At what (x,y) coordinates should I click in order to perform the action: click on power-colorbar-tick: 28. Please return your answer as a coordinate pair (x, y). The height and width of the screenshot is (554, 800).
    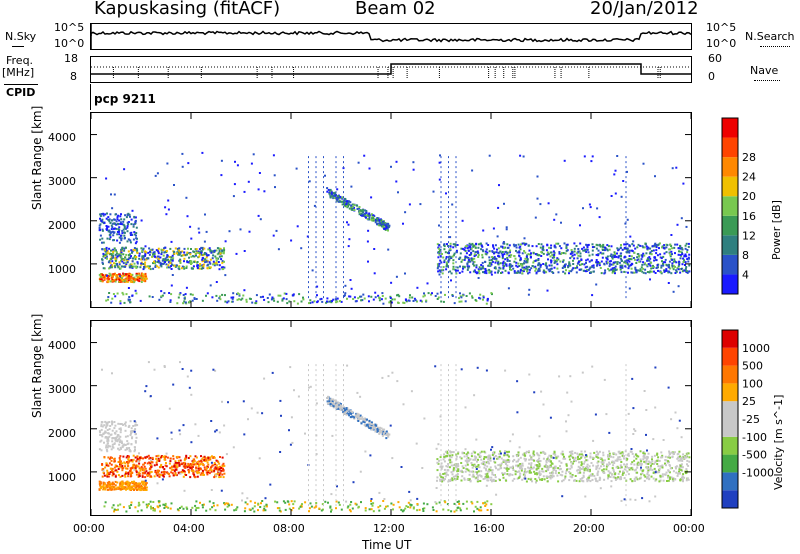
    Looking at the image, I should click on (749, 157).